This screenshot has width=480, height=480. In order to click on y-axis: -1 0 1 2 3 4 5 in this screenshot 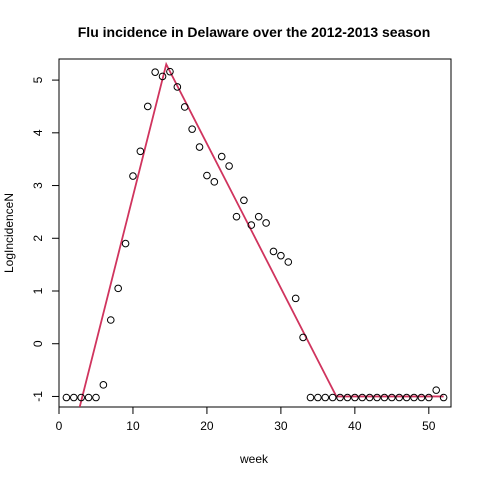, I will do `click(45, 239)`.